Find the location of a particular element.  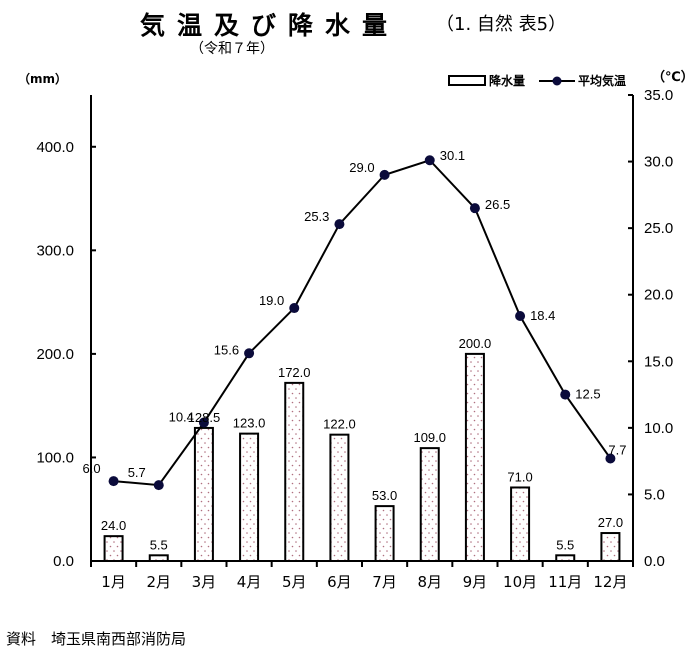

temp-value-label: 10.4 is located at coordinates (181, 417).